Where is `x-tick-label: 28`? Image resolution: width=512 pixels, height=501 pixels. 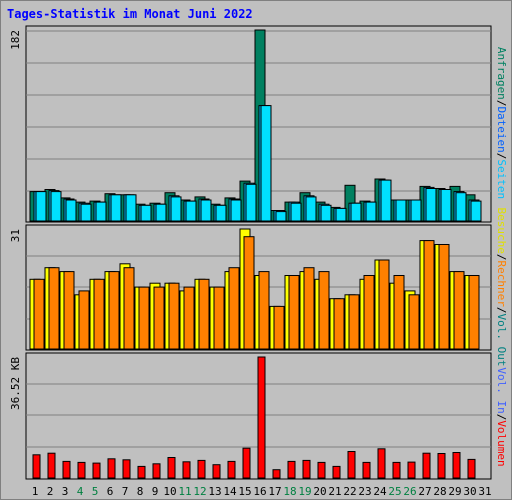
x-tick-label: 28 is located at coordinates (439, 491).